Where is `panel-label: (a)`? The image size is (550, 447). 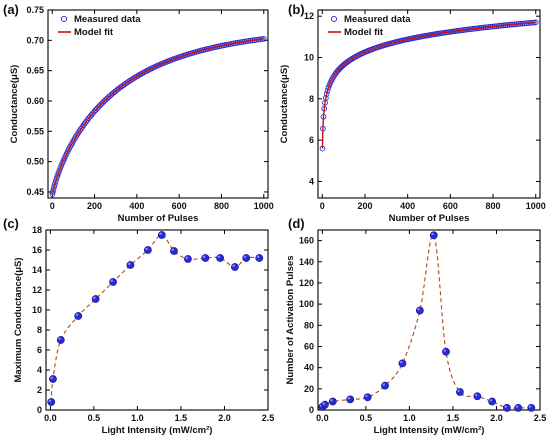
panel-label: (a) is located at coordinates (11, 9).